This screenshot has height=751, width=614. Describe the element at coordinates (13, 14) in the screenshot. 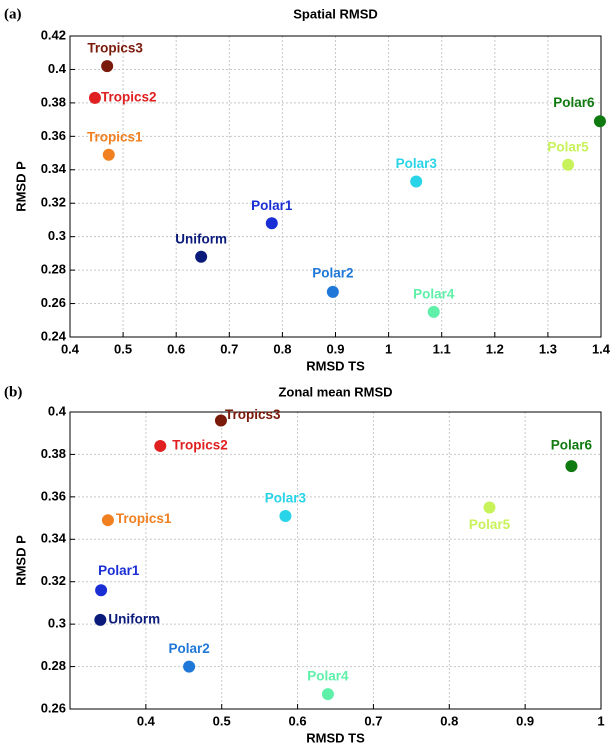

I see `panel-label: (a)` at that location.